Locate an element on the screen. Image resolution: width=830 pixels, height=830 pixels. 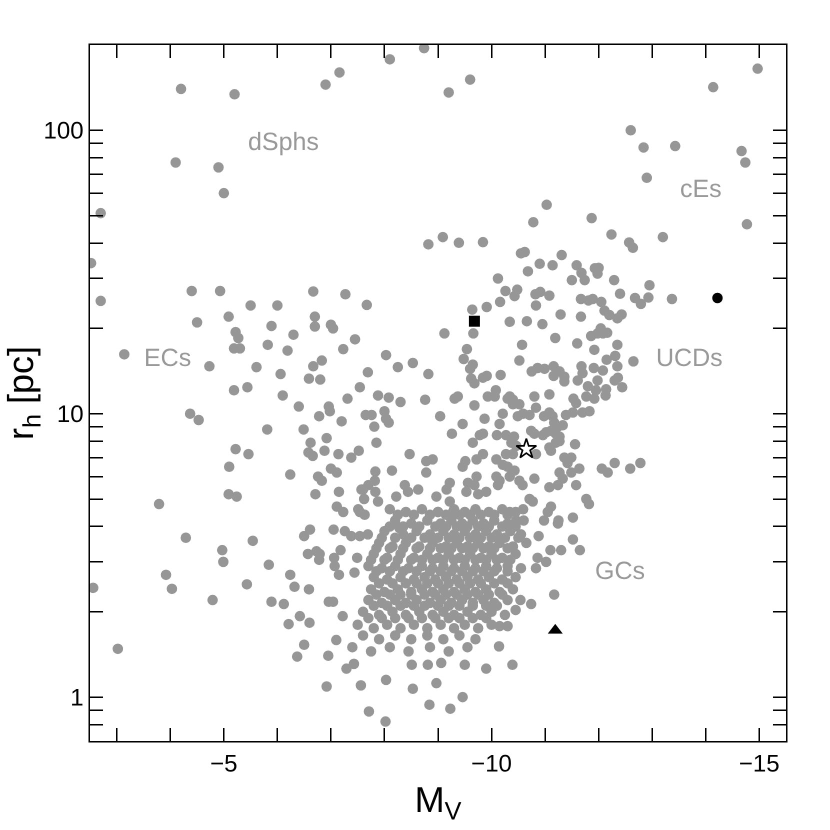
y-tick-label: 1 is located at coordinates (77, 698).